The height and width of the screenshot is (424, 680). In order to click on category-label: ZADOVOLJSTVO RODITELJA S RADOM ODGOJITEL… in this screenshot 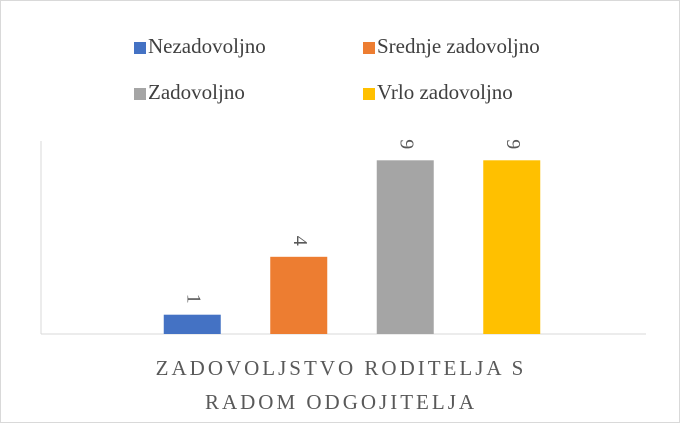, I will do `click(341, 385)`.